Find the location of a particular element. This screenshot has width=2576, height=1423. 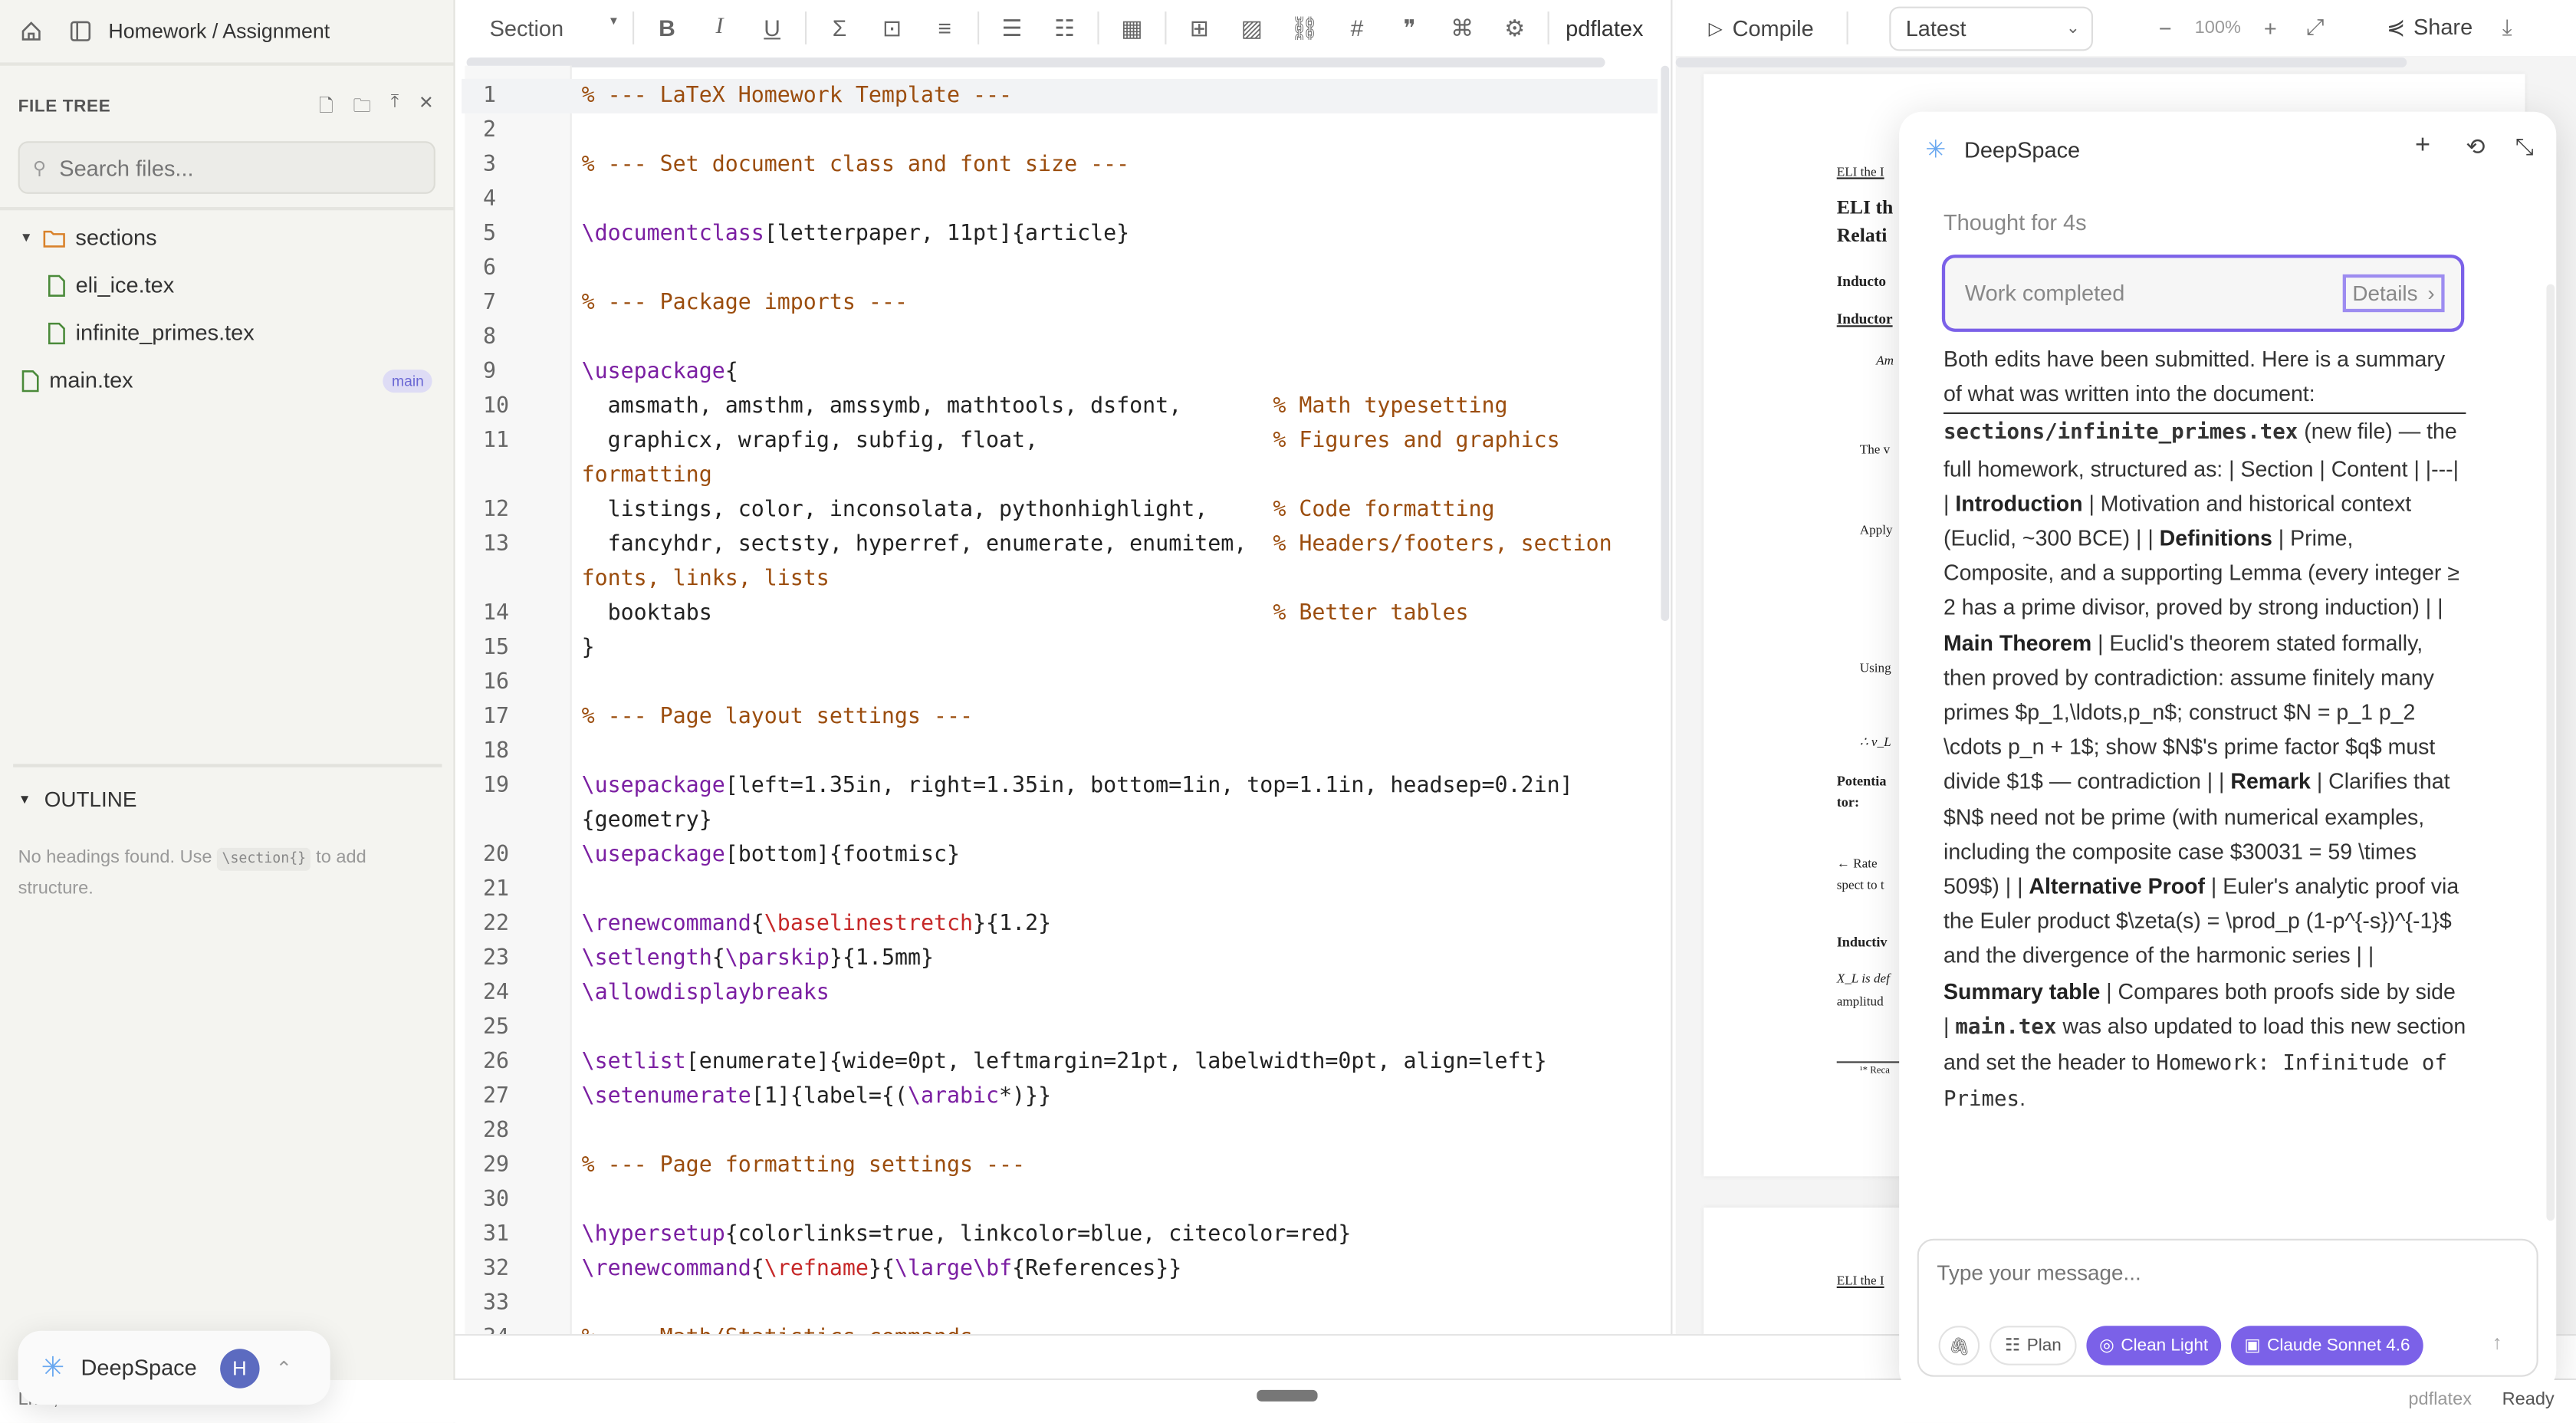

file-icon is located at coordinates (57, 333).